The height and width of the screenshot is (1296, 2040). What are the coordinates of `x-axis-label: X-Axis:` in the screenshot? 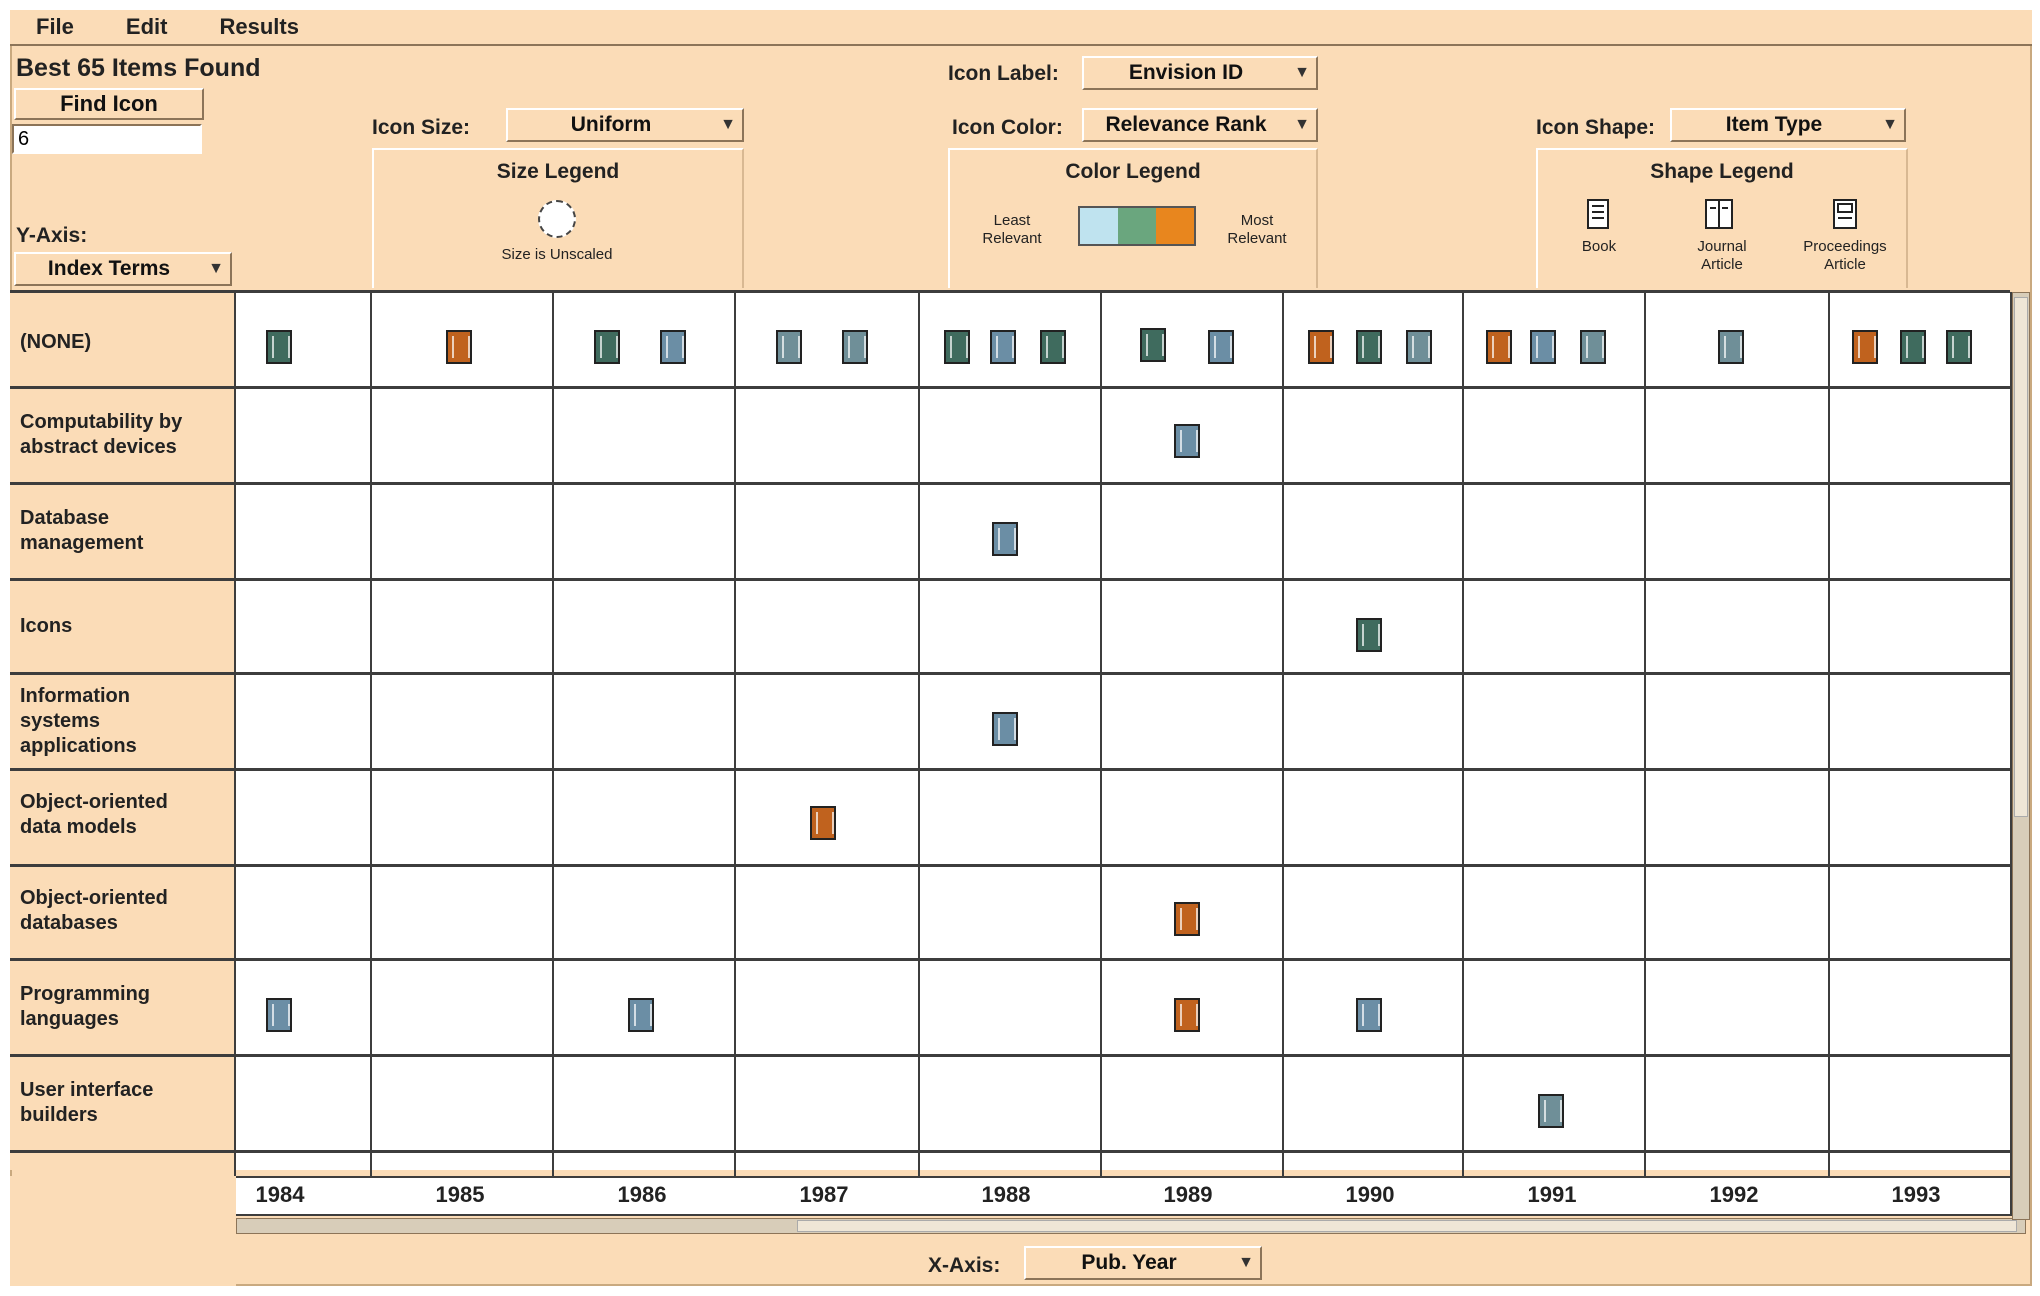 It's located at (964, 1265).